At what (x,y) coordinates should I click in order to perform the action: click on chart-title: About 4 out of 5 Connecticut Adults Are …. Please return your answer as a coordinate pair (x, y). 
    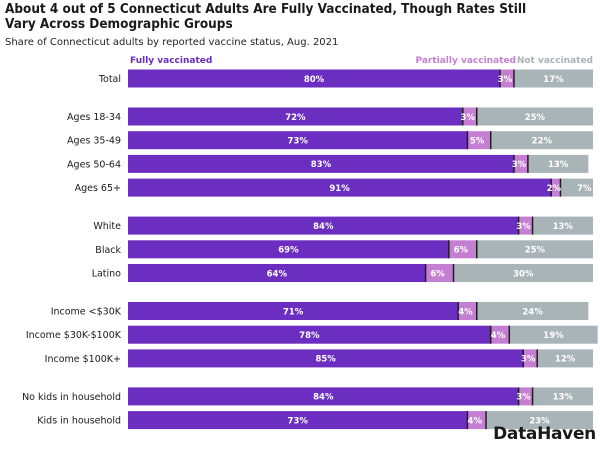
    Looking at the image, I should click on (266, 17).